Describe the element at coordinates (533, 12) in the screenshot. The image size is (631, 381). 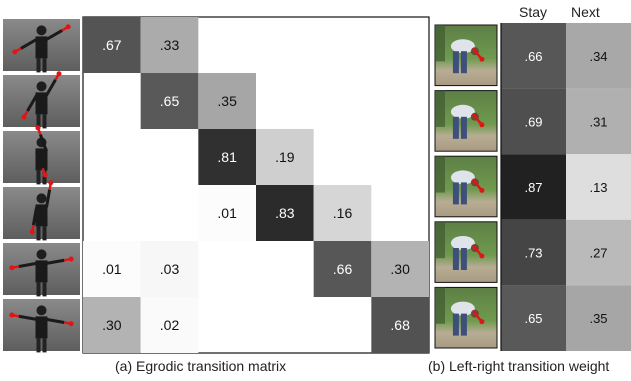
I see `stay-column-header: Stay` at that location.